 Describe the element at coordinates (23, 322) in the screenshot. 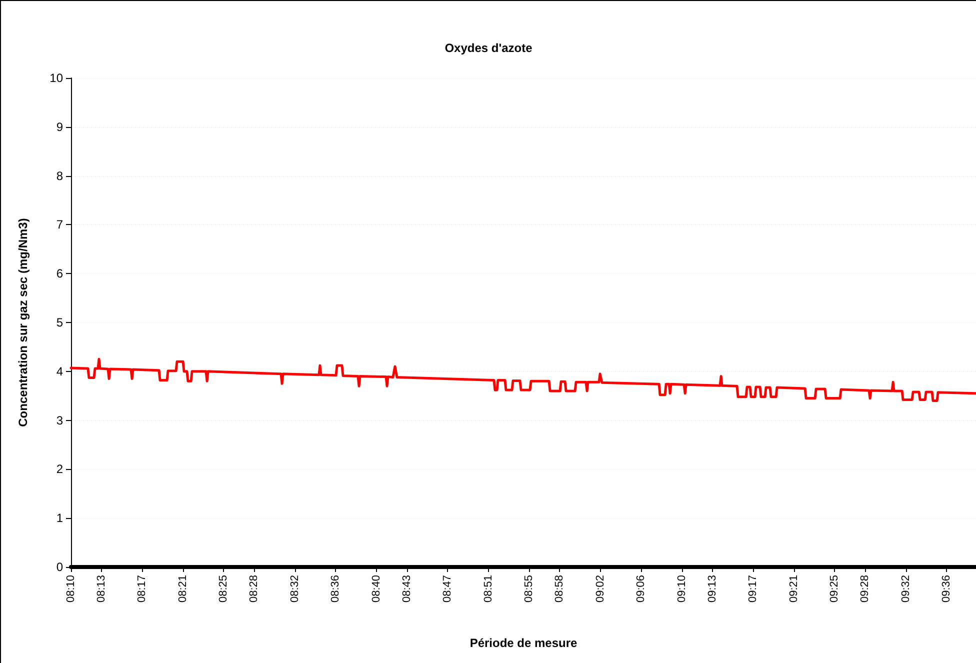

I see `y-axis-title: Concentration sur gaz sec (mg/Nm3)` at that location.